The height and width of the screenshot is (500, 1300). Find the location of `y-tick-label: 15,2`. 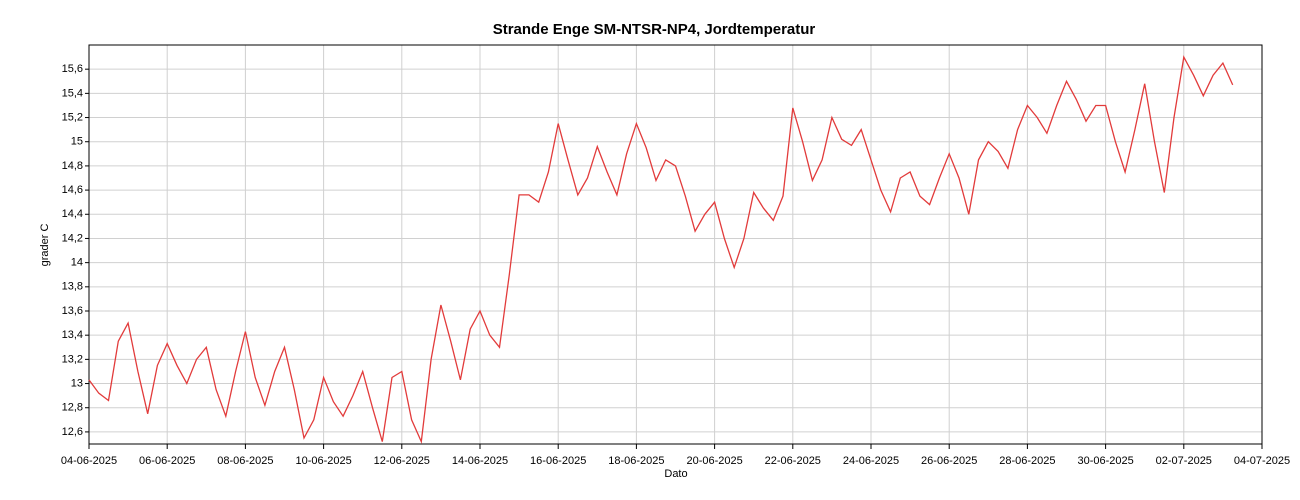

y-tick-label: 15,2 is located at coordinates (72, 117).